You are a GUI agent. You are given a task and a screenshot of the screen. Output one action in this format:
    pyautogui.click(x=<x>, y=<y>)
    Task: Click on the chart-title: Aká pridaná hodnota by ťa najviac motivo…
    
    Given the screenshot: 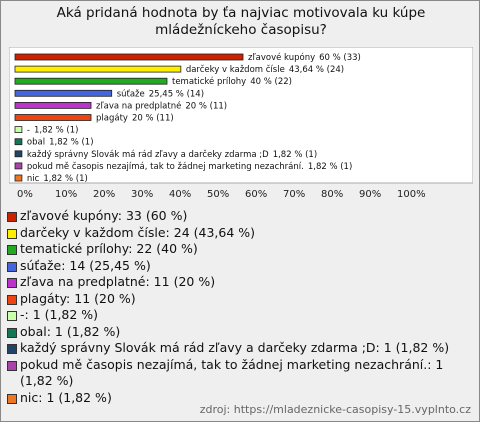 What is the action you would take?
    pyautogui.click(x=241, y=21)
    